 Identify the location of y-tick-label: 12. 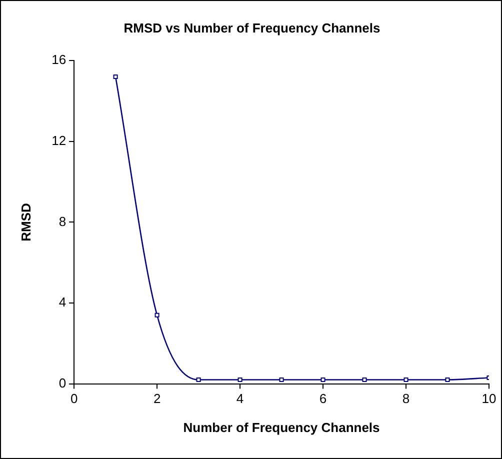
(59, 140).